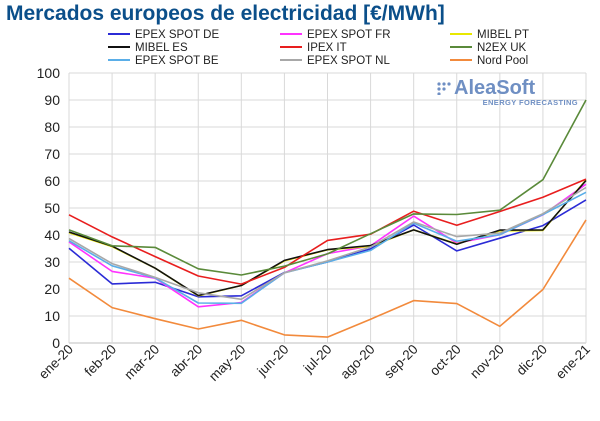 The height and width of the screenshot is (421, 600). Describe the element at coordinates (502, 48) in the screenshot. I see `legend-label: N2EX UK` at that location.